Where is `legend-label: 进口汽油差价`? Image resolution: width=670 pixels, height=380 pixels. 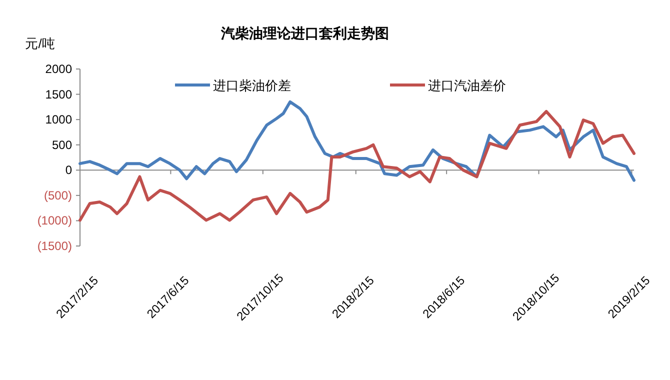 legend-label: 进口汽油差价 is located at coordinates (467, 85).